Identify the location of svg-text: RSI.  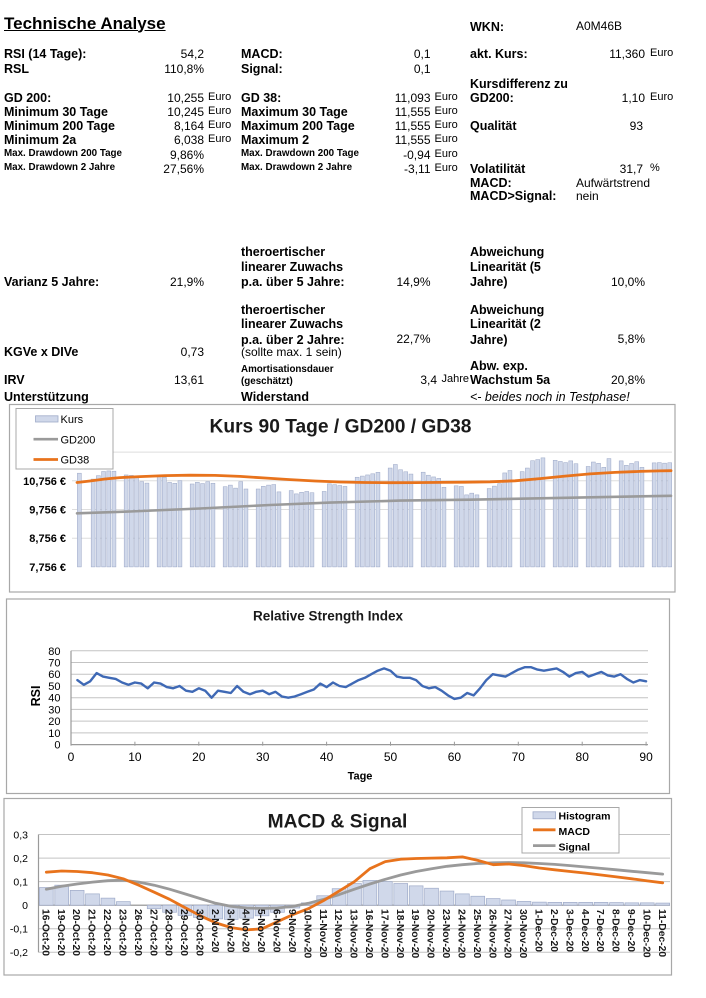
(36, 696).